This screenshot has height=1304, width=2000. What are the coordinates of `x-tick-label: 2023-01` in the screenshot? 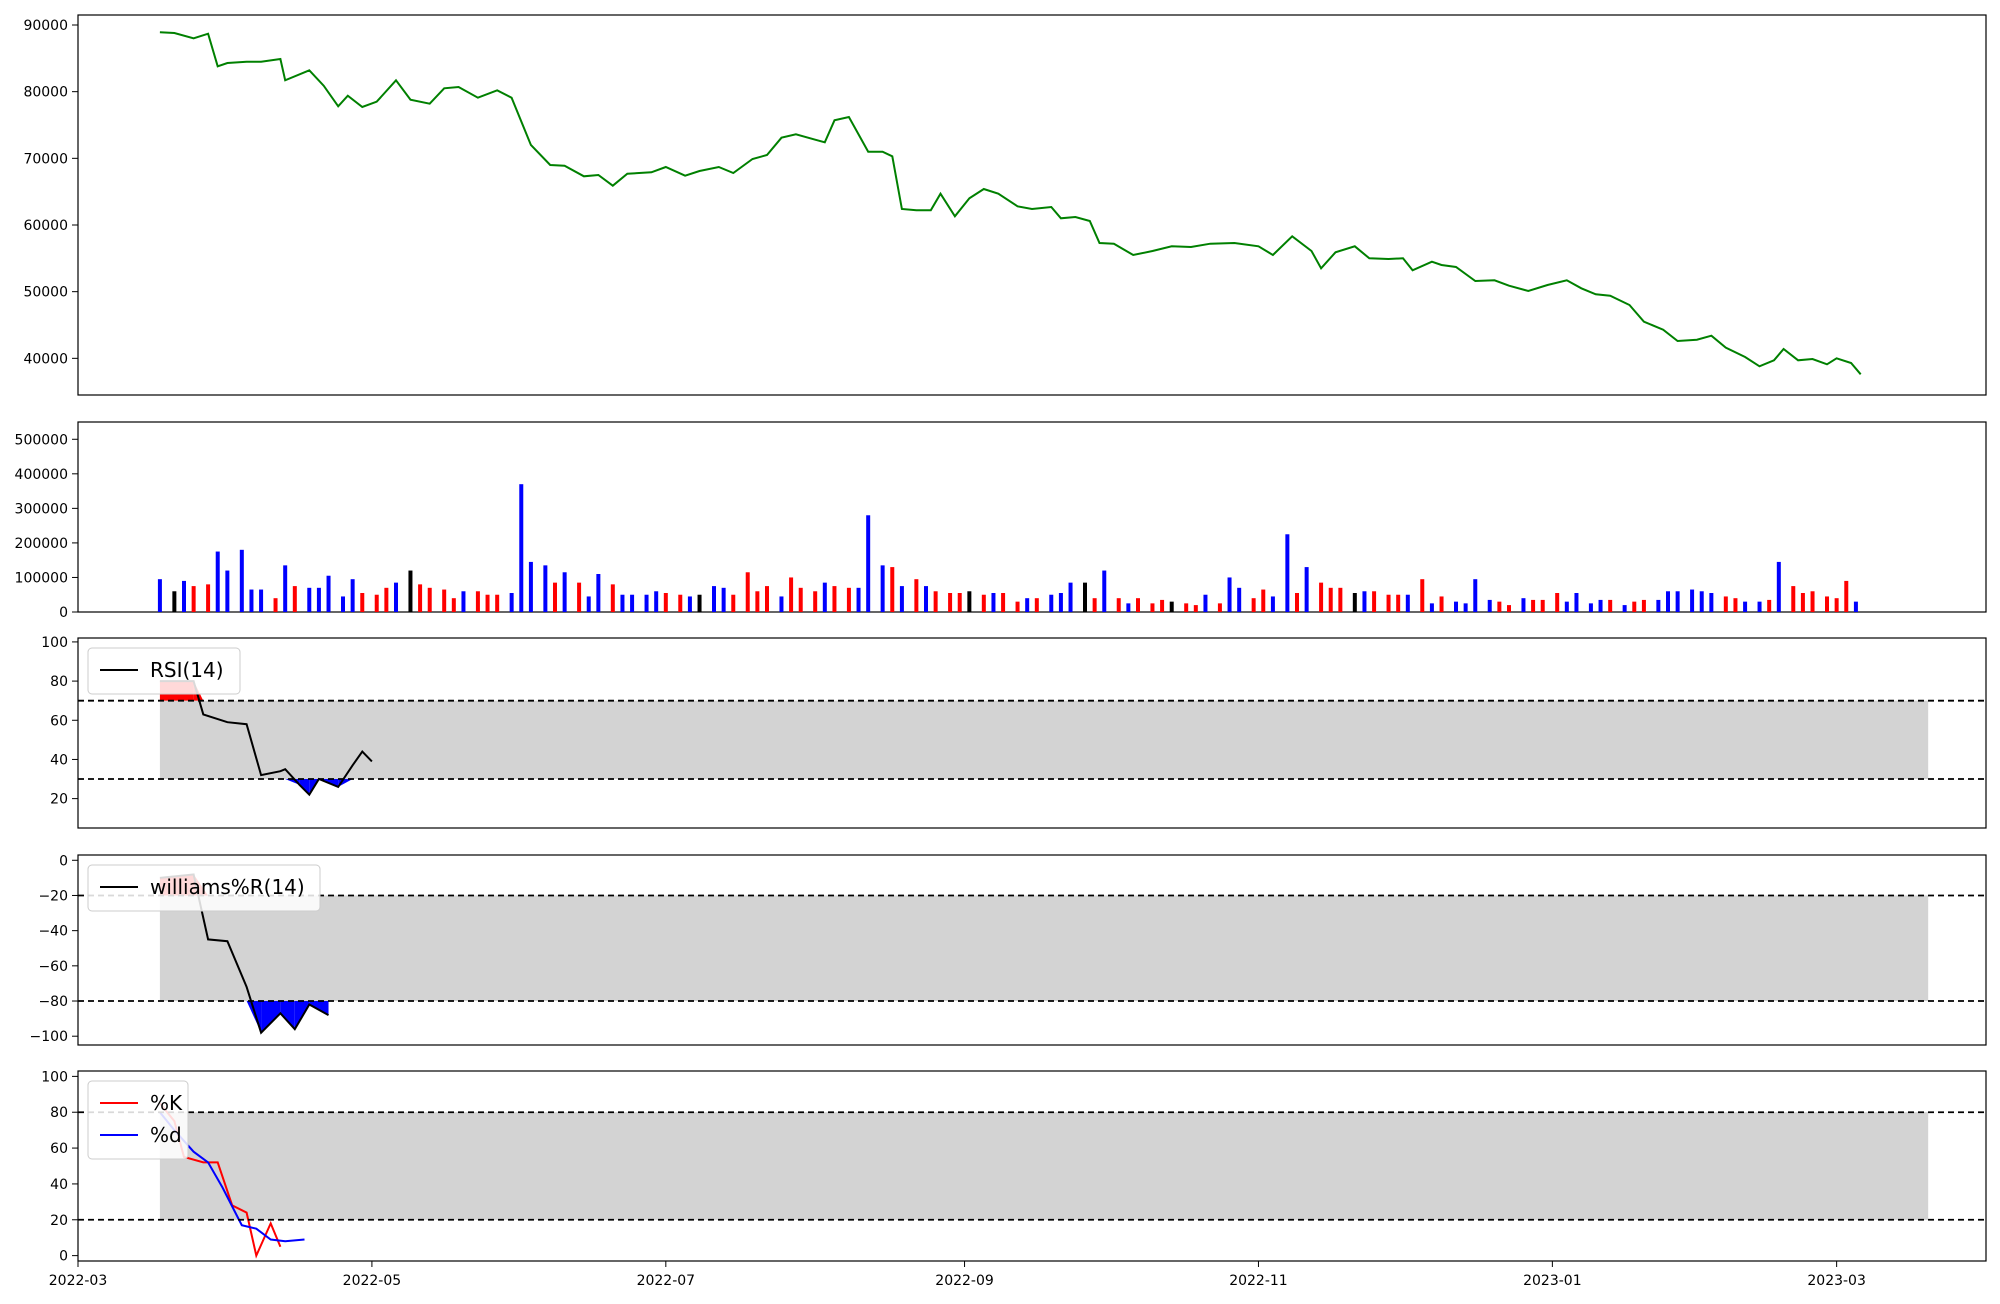 It's located at (1552, 1281).